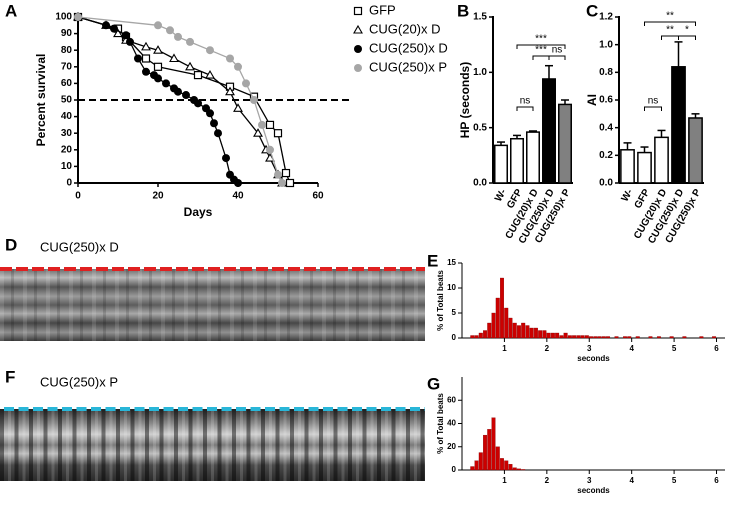 This screenshot has width=729, height=508. Describe the element at coordinates (180, 100) in the screenshot. I see `series` at that location.